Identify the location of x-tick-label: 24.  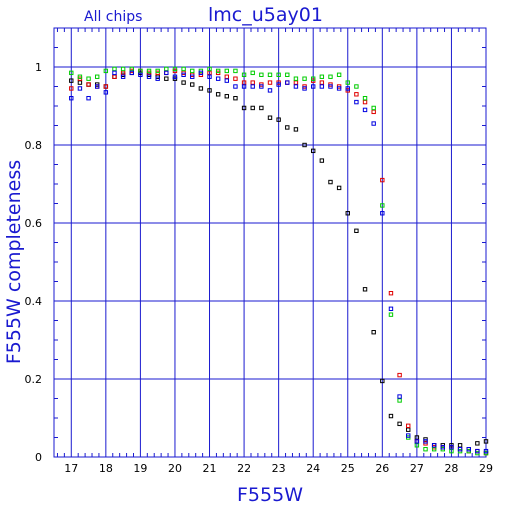
(313, 468).